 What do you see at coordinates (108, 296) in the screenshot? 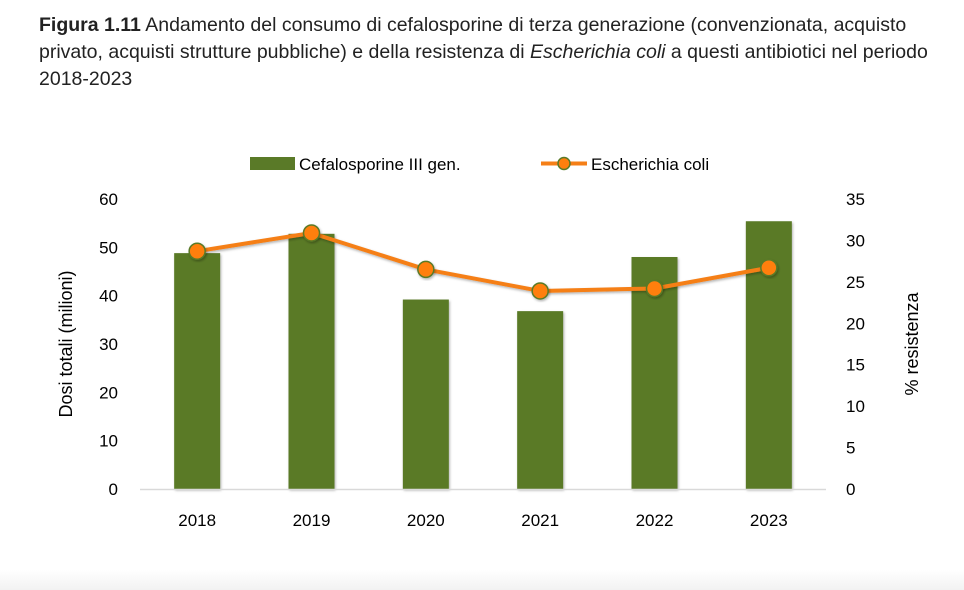
I see `y-tick-left-label: 40` at bounding box center [108, 296].